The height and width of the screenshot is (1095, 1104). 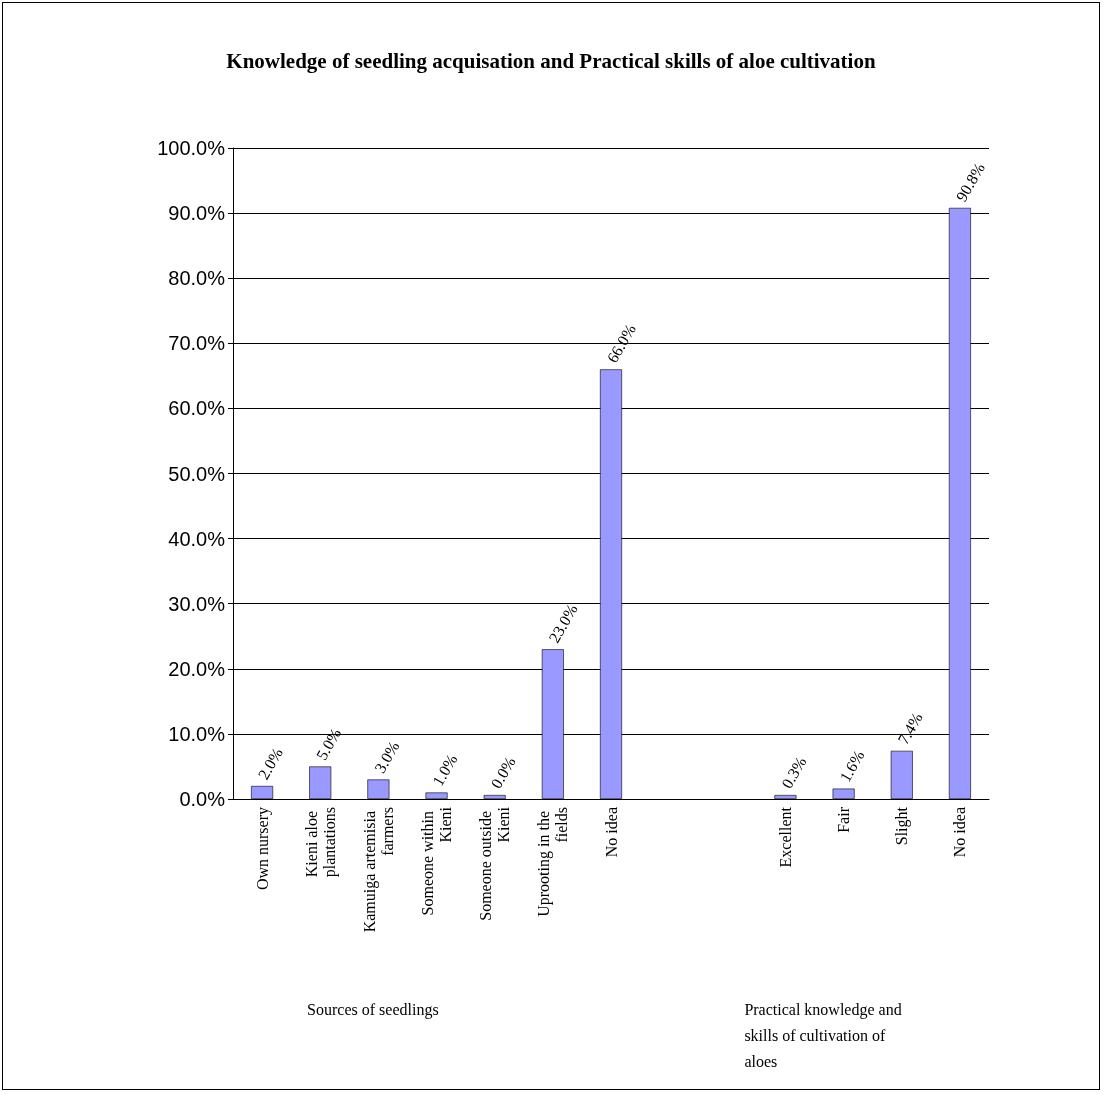 I want to click on y-tick-label: 0.0%, so click(x=202, y=799).